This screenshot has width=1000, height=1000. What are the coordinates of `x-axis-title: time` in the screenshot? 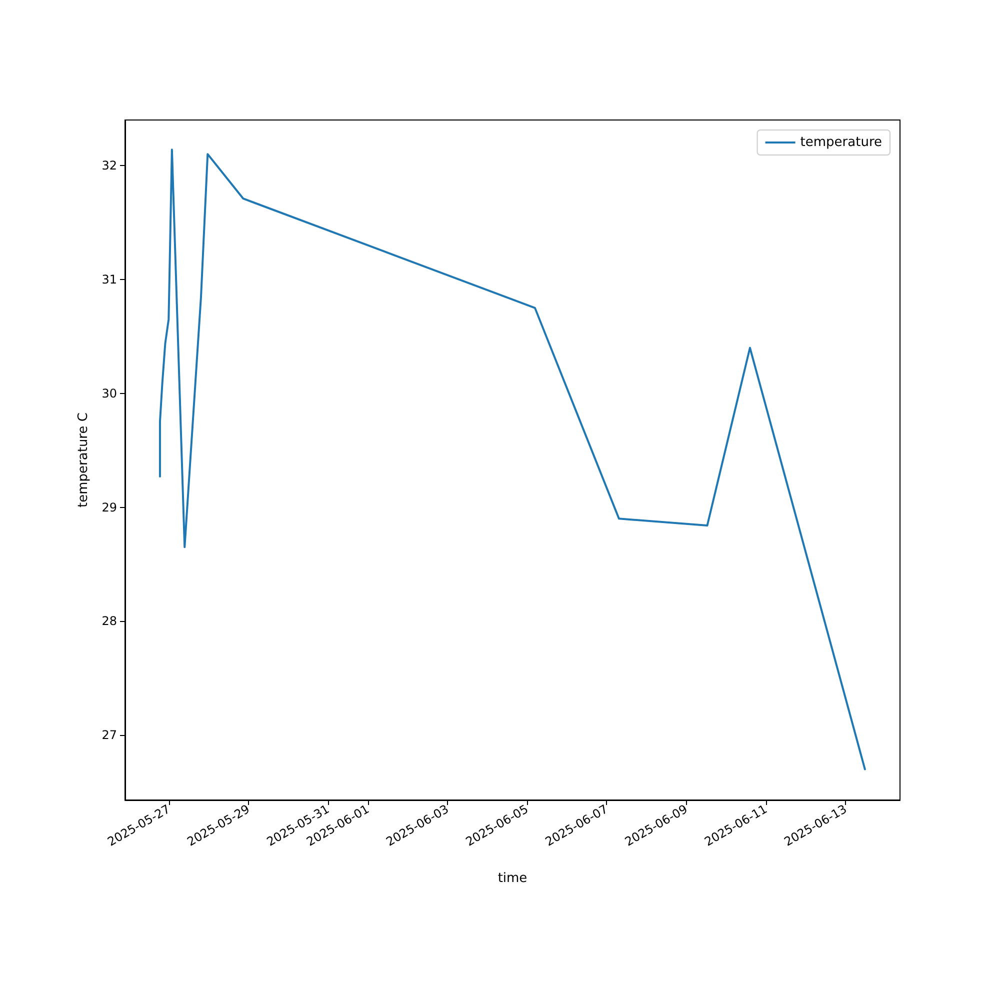 It's located at (513, 878).